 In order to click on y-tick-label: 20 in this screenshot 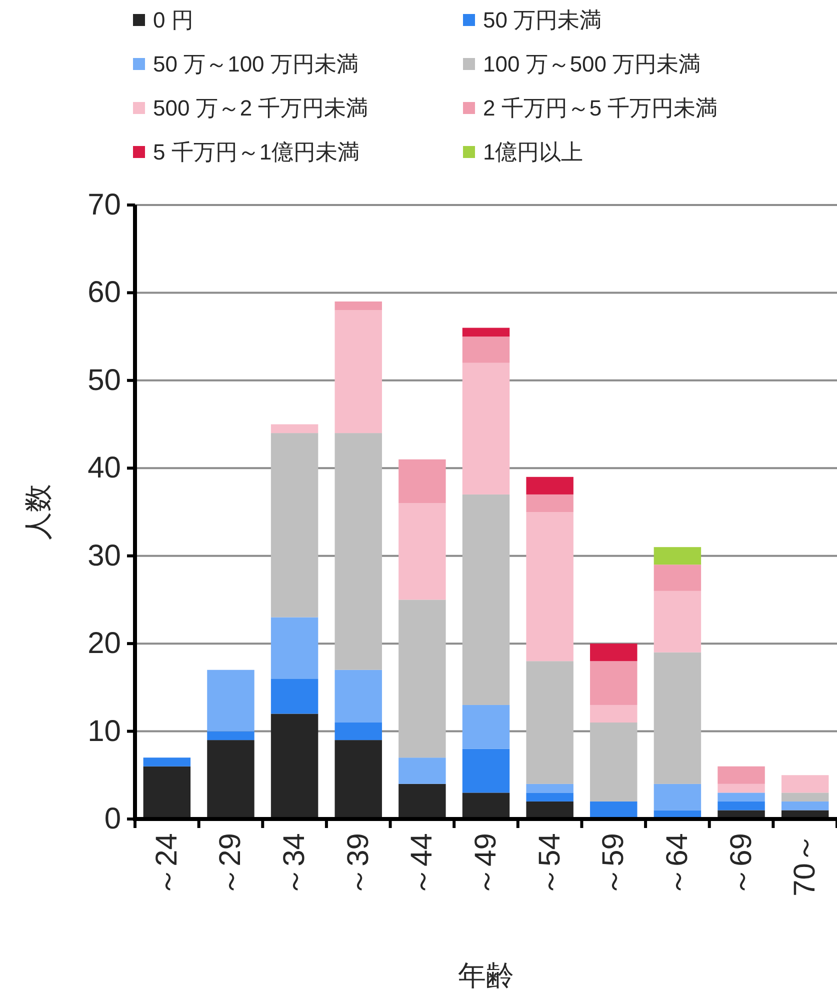, I will do `click(104, 643)`.